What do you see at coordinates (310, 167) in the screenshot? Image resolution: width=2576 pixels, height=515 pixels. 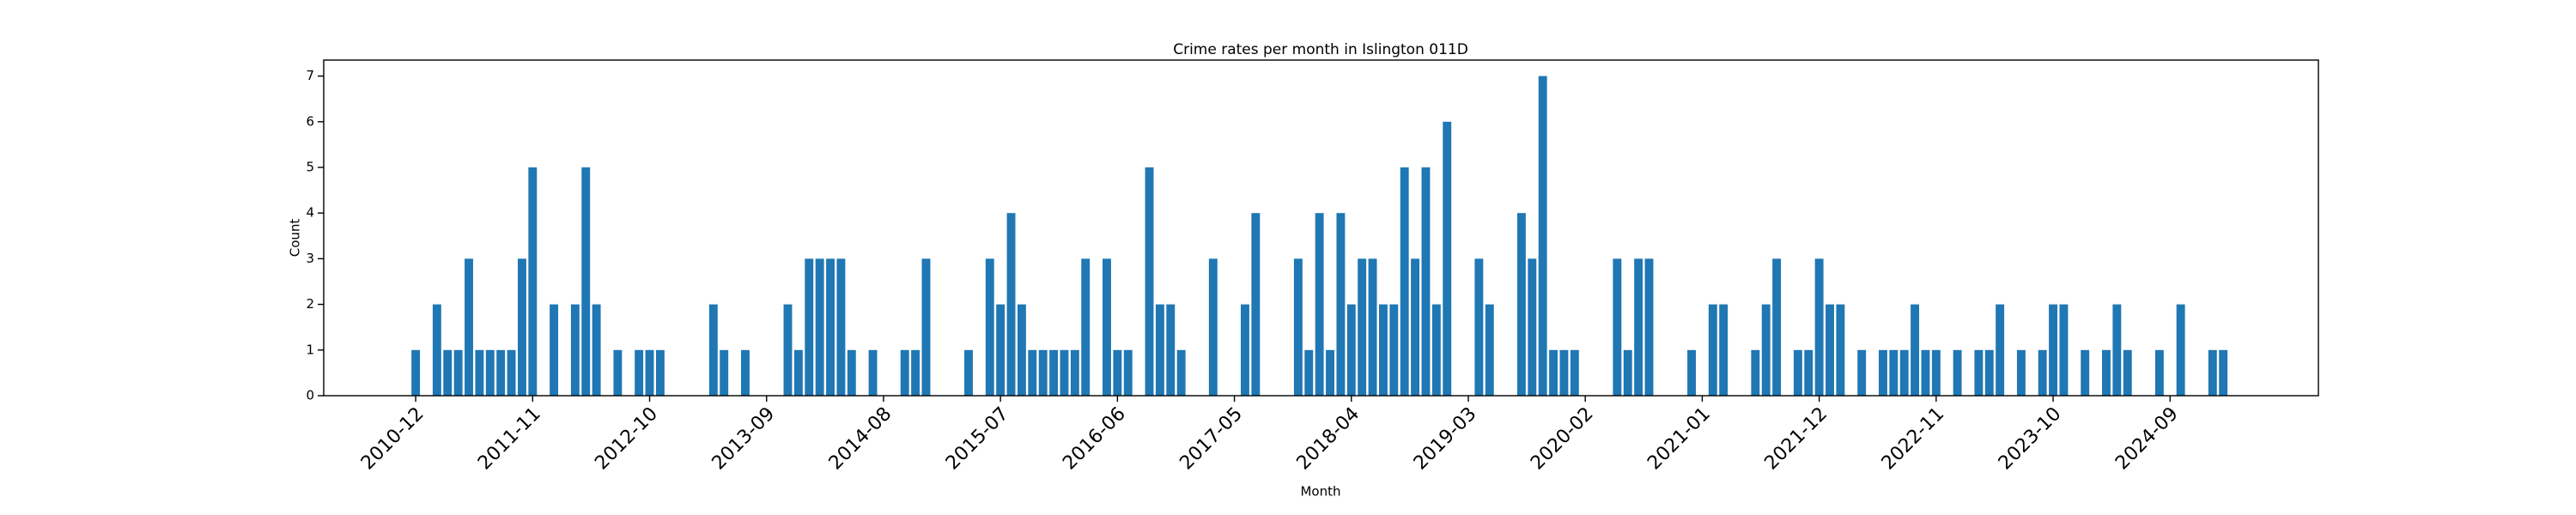 I see `y-tick-label: 5` at bounding box center [310, 167].